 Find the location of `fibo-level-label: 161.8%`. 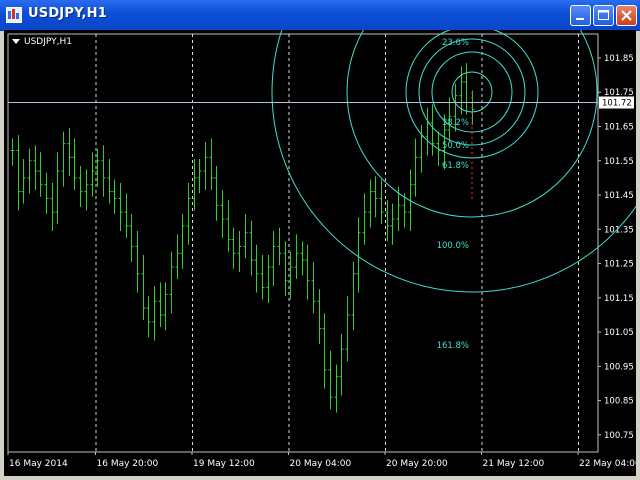

fibo-level-label: 161.8% is located at coordinates (453, 346).